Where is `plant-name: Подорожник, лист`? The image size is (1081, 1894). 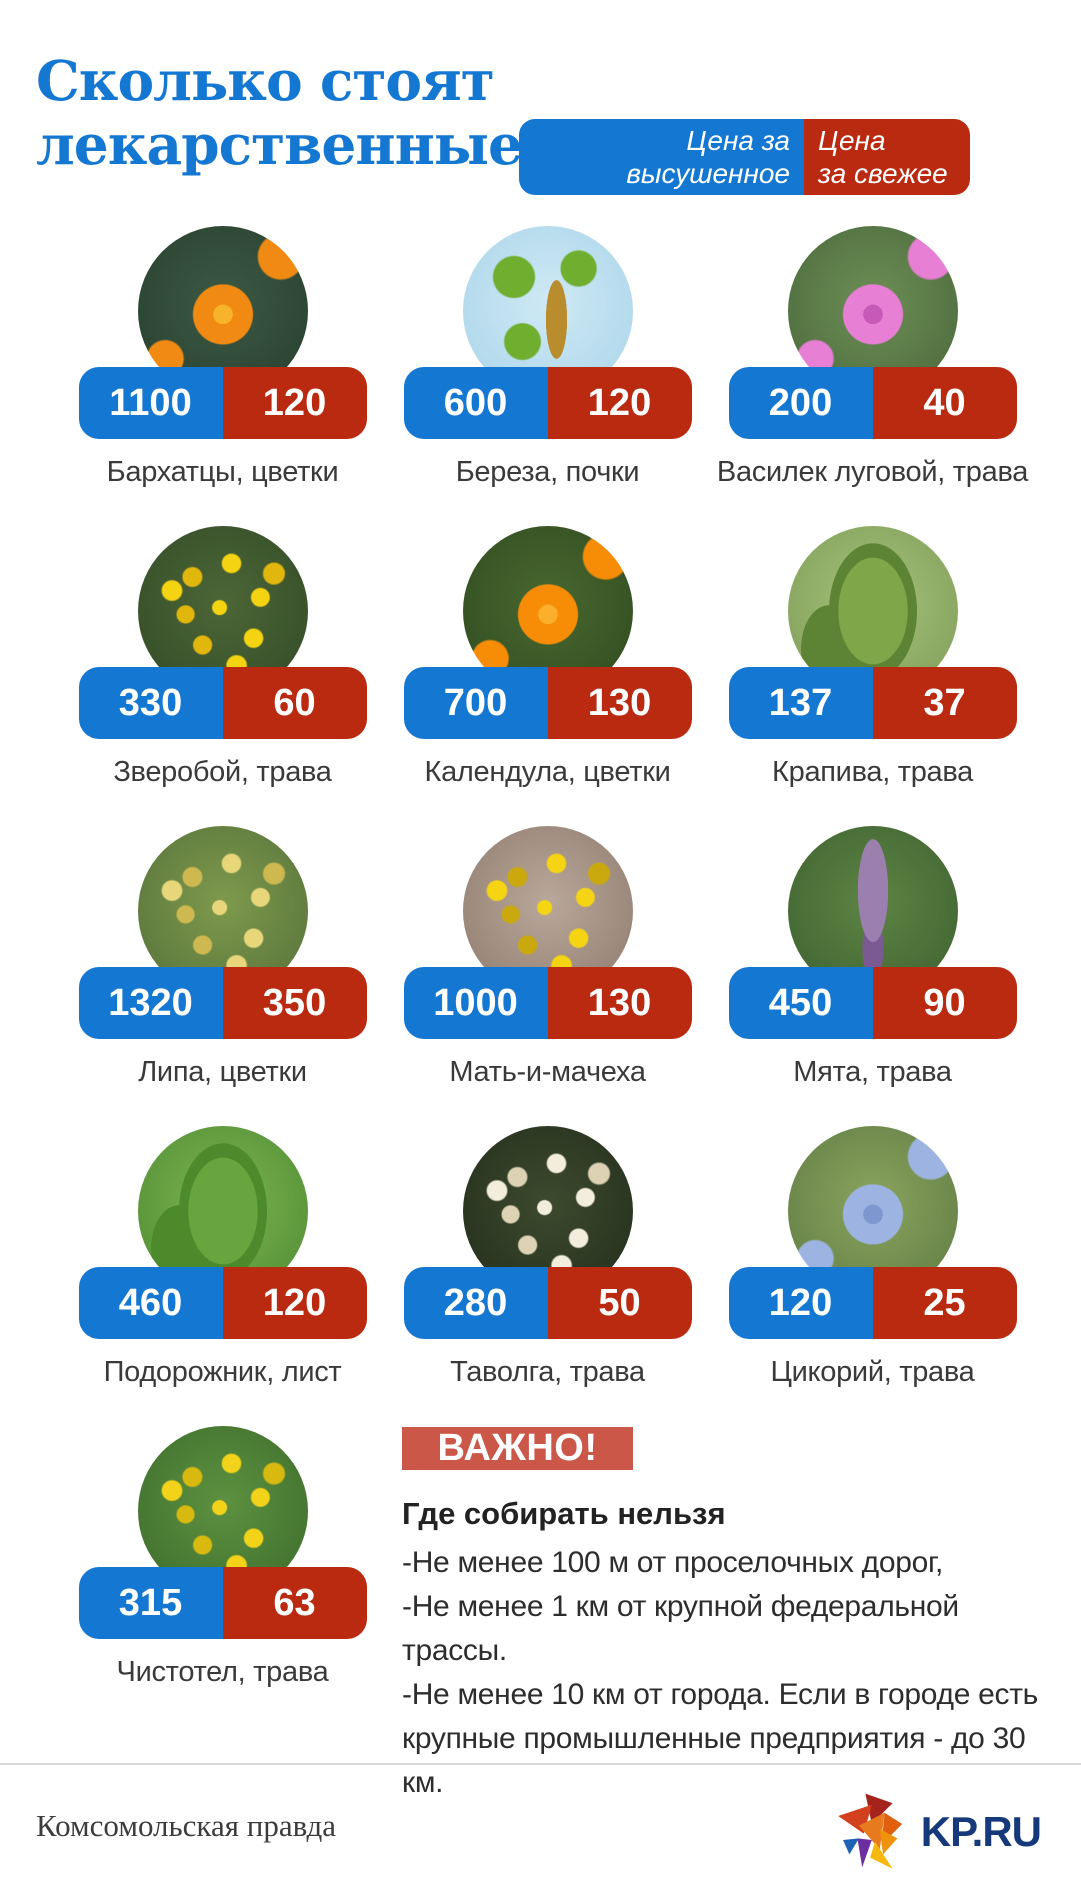
plant-name: Подорожник, лист is located at coordinates (222, 1372).